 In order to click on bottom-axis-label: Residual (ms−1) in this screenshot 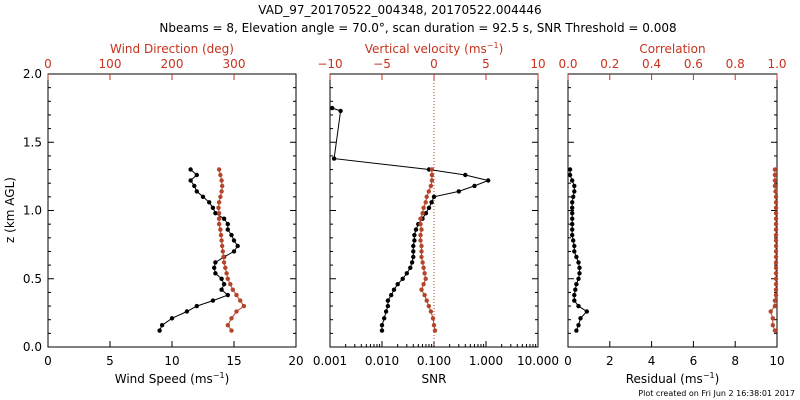, I will do `click(673, 378)`.